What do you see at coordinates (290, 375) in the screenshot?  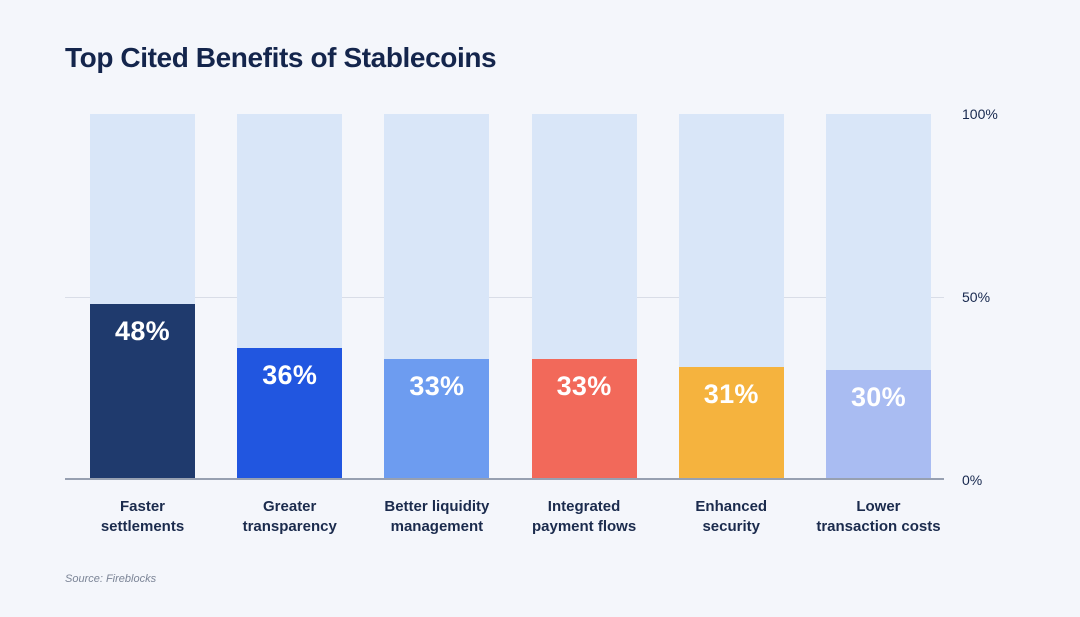 I see `bar-value-label: 36%` at bounding box center [290, 375].